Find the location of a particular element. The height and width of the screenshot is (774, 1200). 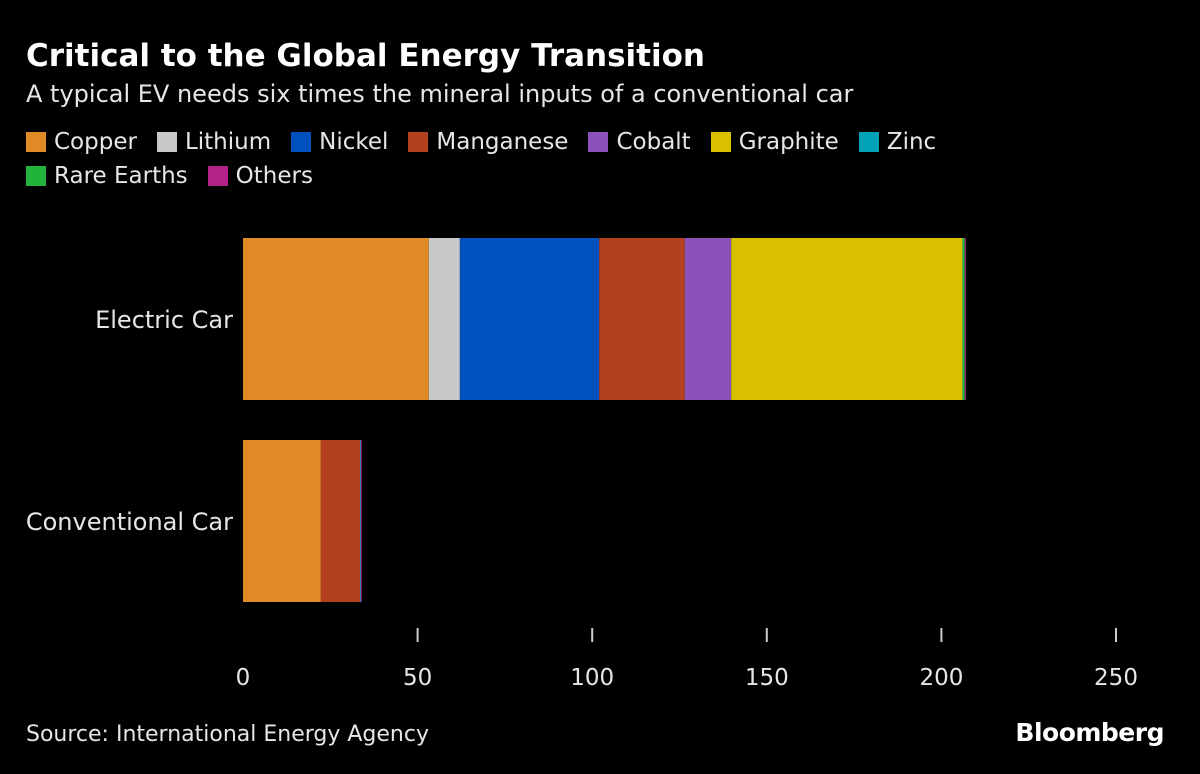

bloomberg-logo: Bloomberg is located at coordinates (1089, 732).